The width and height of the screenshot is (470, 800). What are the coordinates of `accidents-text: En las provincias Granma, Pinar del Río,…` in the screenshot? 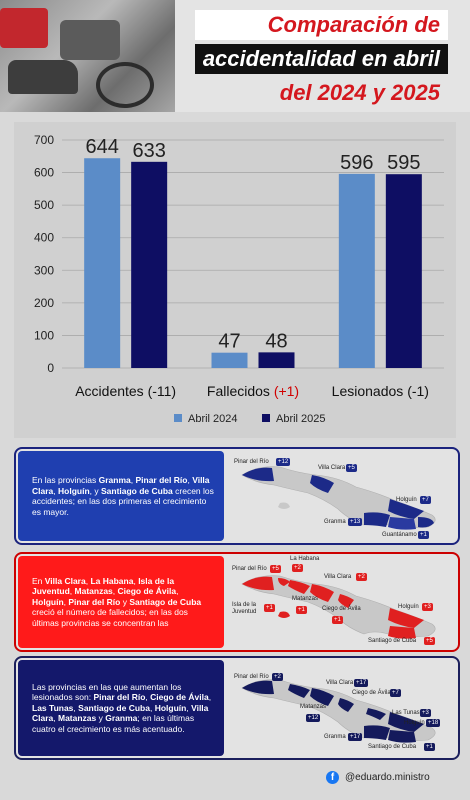 It's located at (121, 496).